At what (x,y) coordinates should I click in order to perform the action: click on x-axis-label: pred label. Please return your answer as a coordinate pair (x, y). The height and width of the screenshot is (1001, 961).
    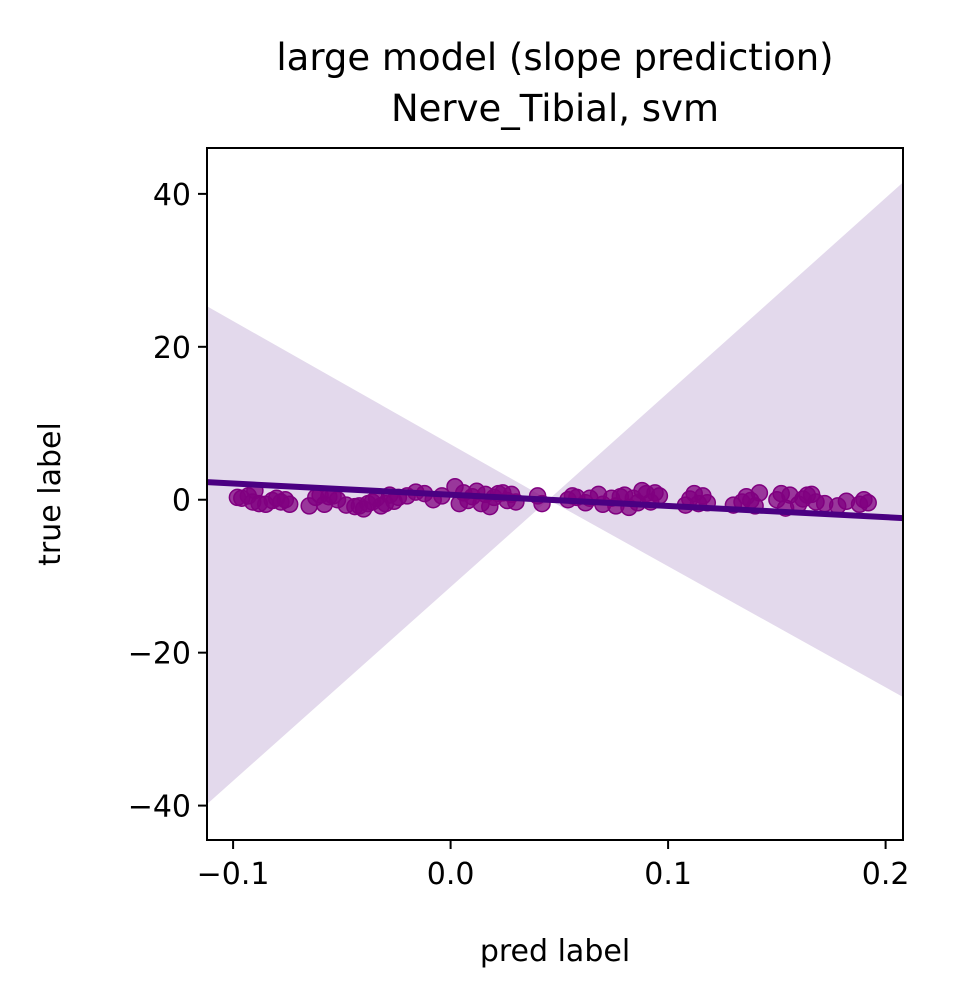
    Looking at the image, I should click on (555, 951).